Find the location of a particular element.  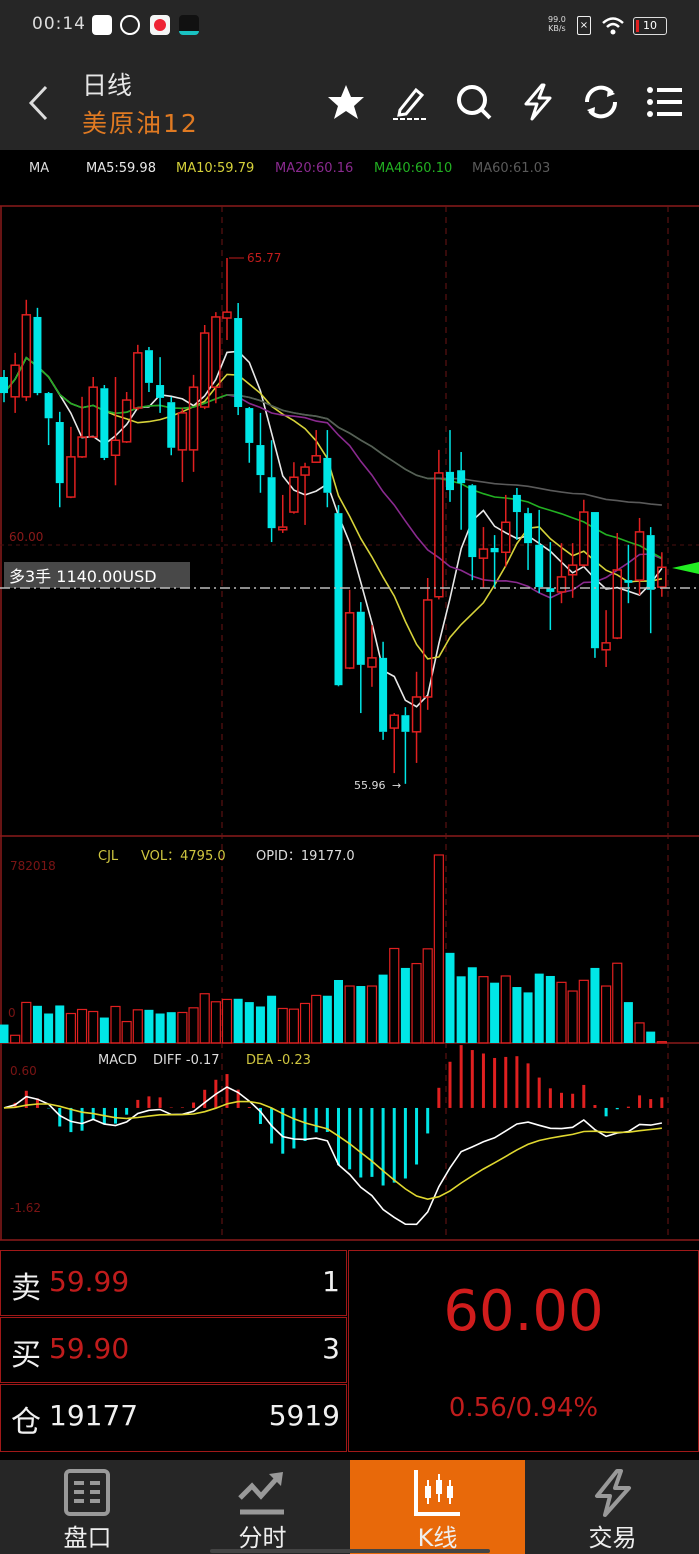

menu-list-icon is located at coordinates (664, 102).